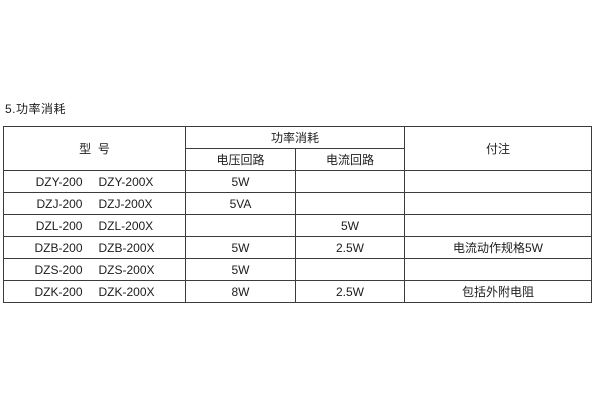 The height and width of the screenshot is (400, 600). I want to click on table-row: DZK-200 DZK-200X 8W 2.5W 包括外附电阻, so click(298, 291).